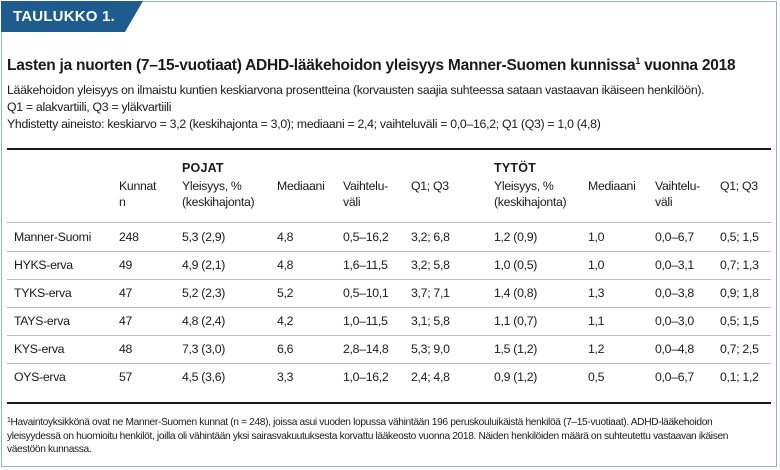  I want to click on footnote-mark: 1, so click(9, 420).